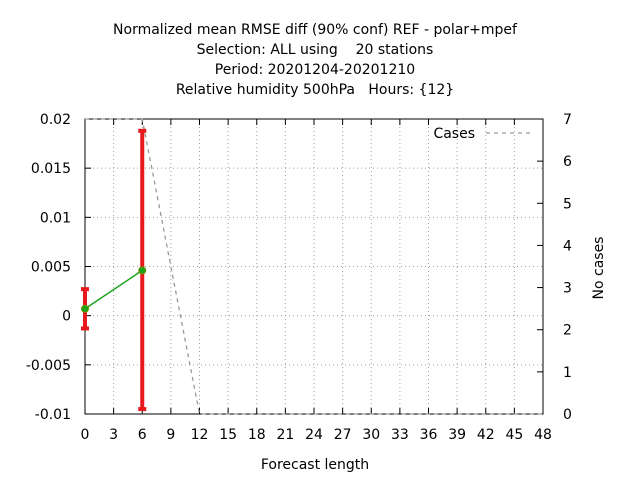  I want to click on y2-tick-label: 5, so click(567, 204).